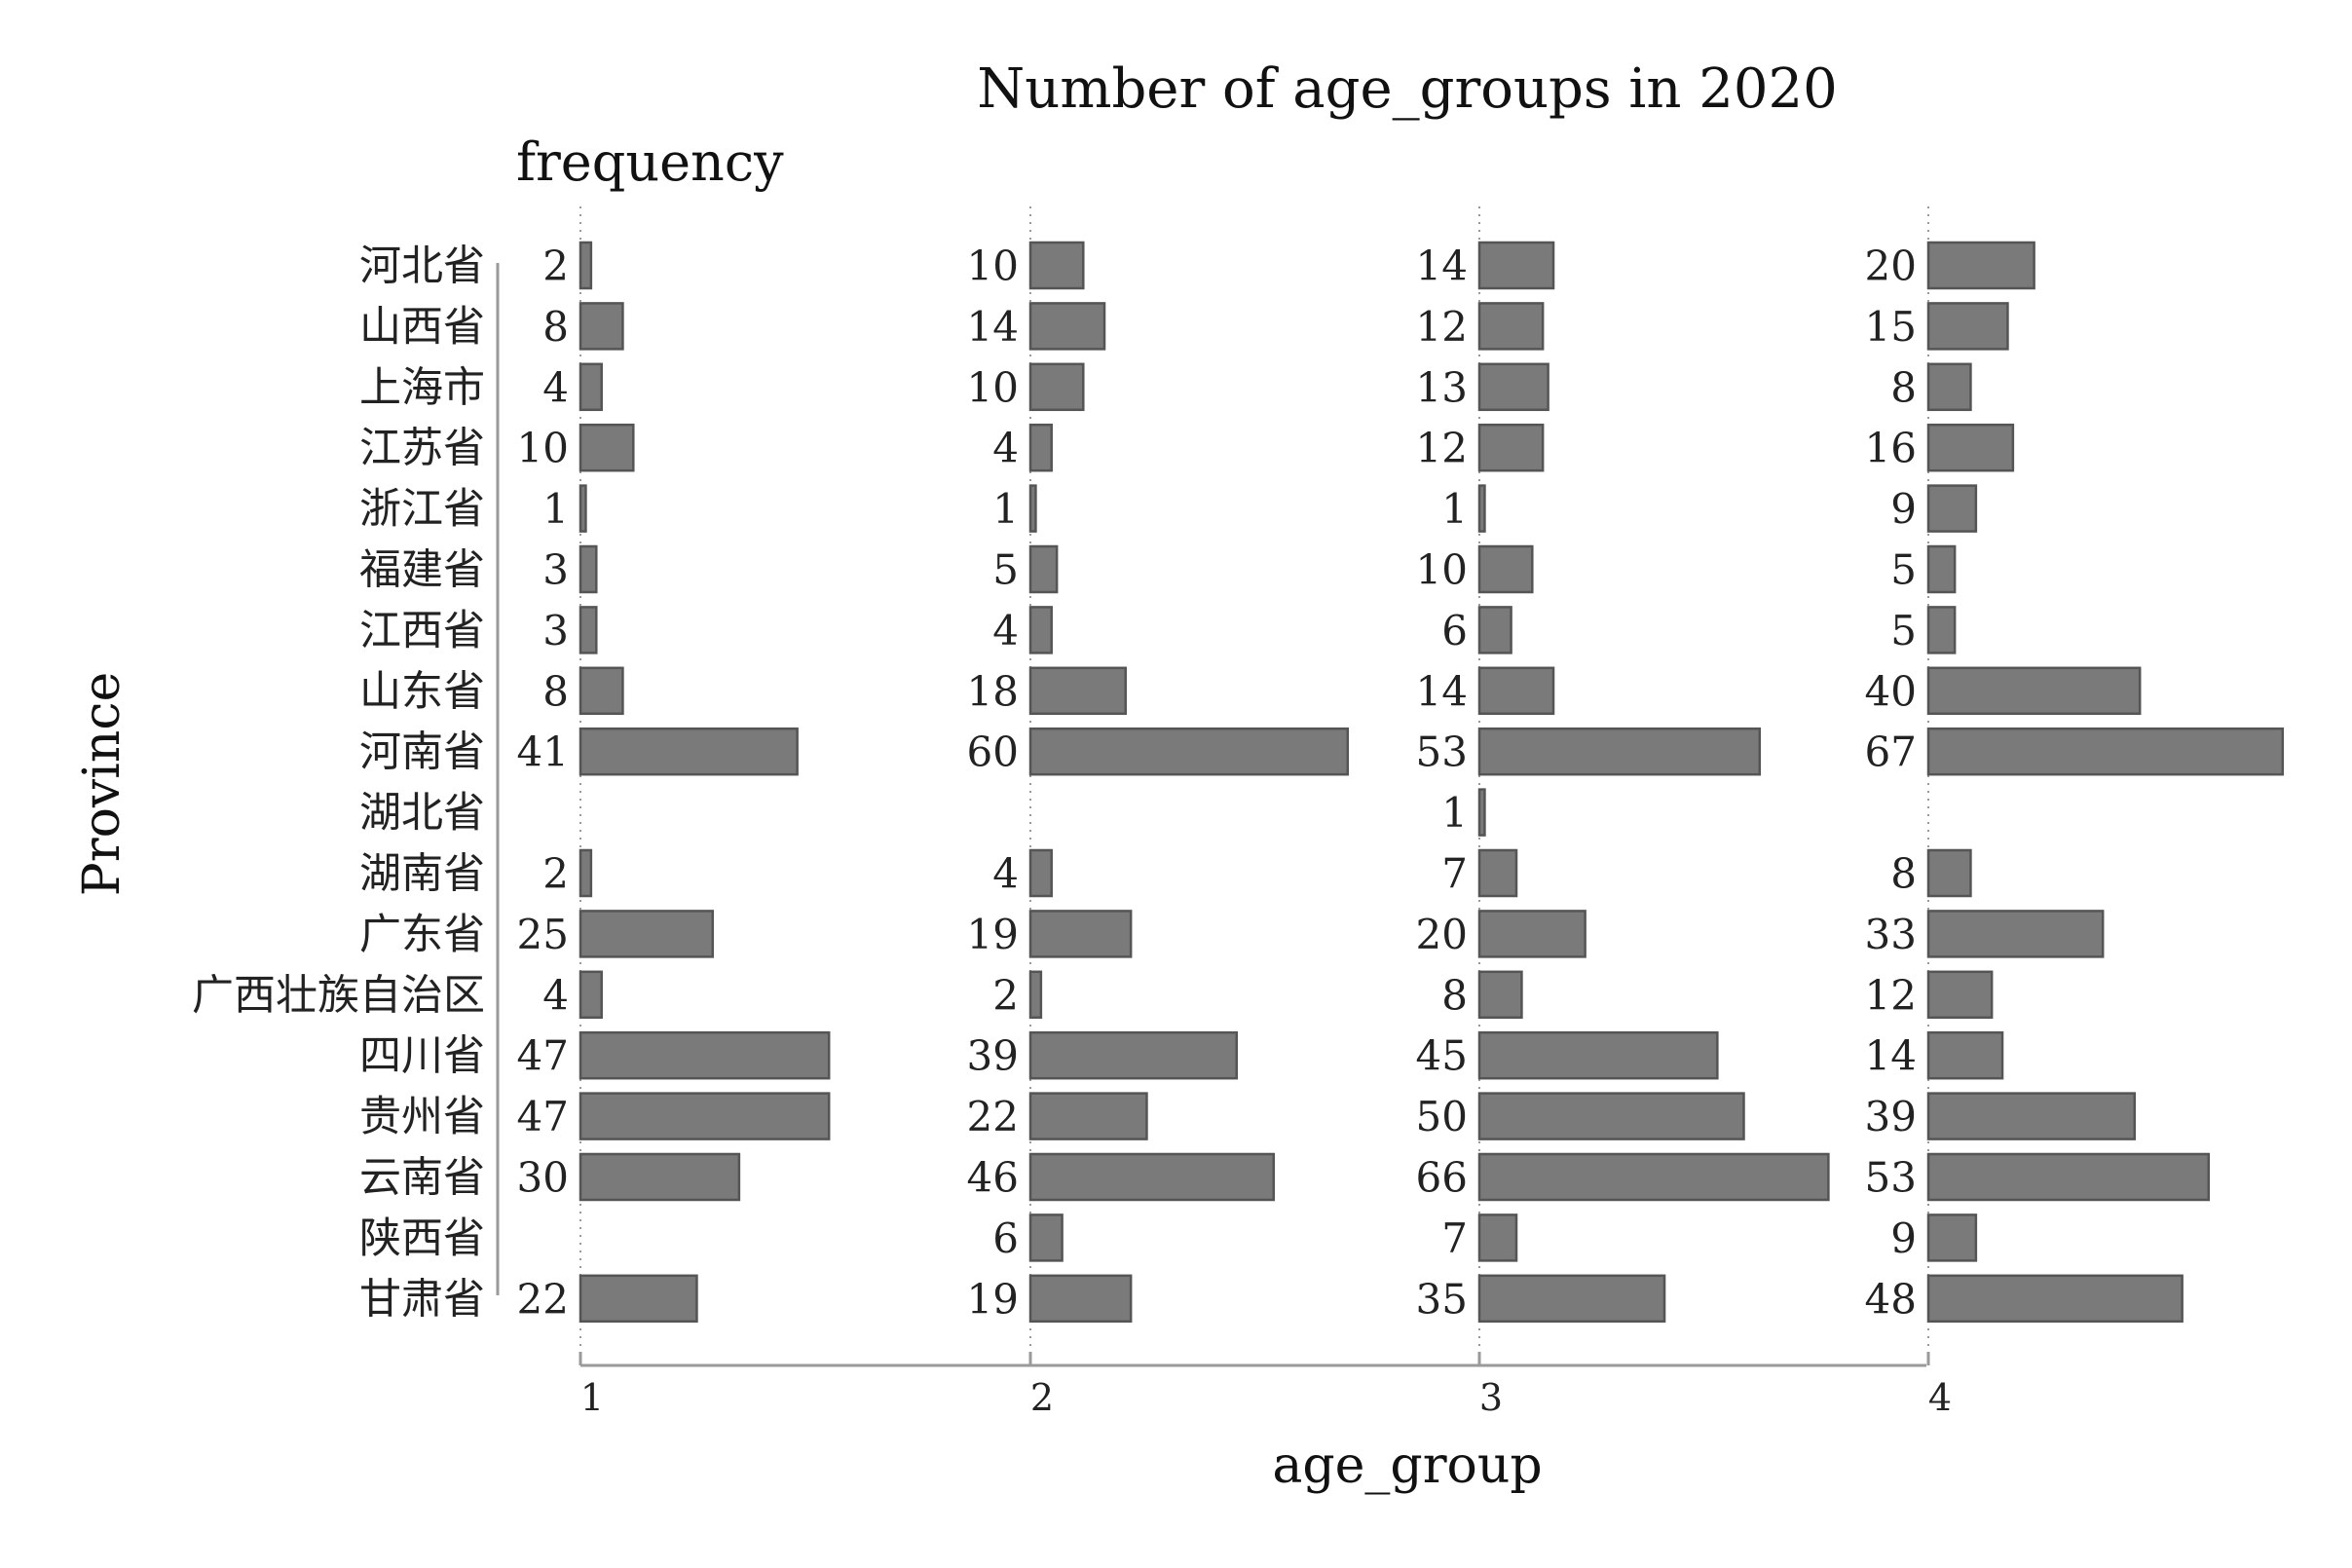 Image resolution: width=2352 pixels, height=1568 pixels. What do you see at coordinates (1442, 752) in the screenshot?
I see `data-label: 53` at bounding box center [1442, 752].